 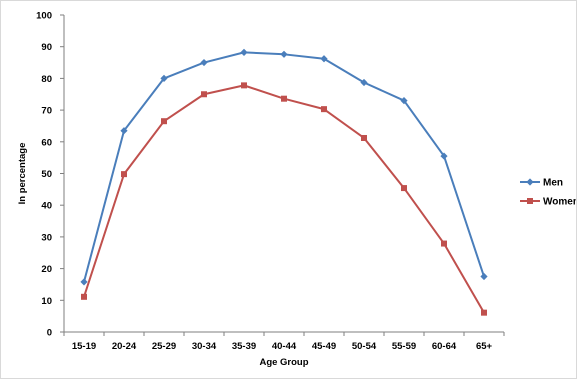 What do you see at coordinates (164, 346) in the screenshot?
I see `x-tick-label: 25-29` at bounding box center [164, 346].